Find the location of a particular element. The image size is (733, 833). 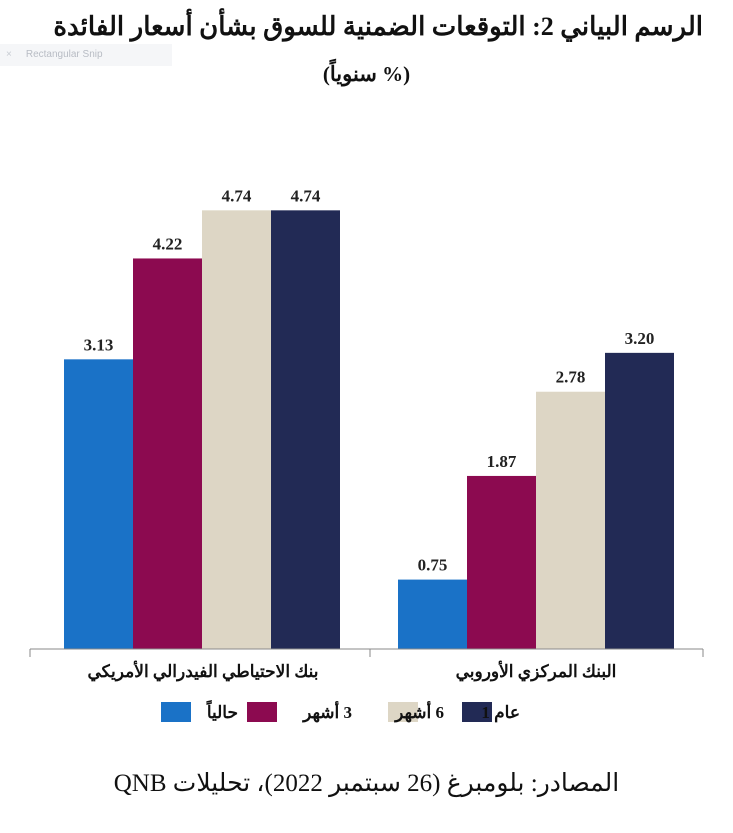

snip-overlay-label: Rectangular Snip is located at coordinates (64, 54).